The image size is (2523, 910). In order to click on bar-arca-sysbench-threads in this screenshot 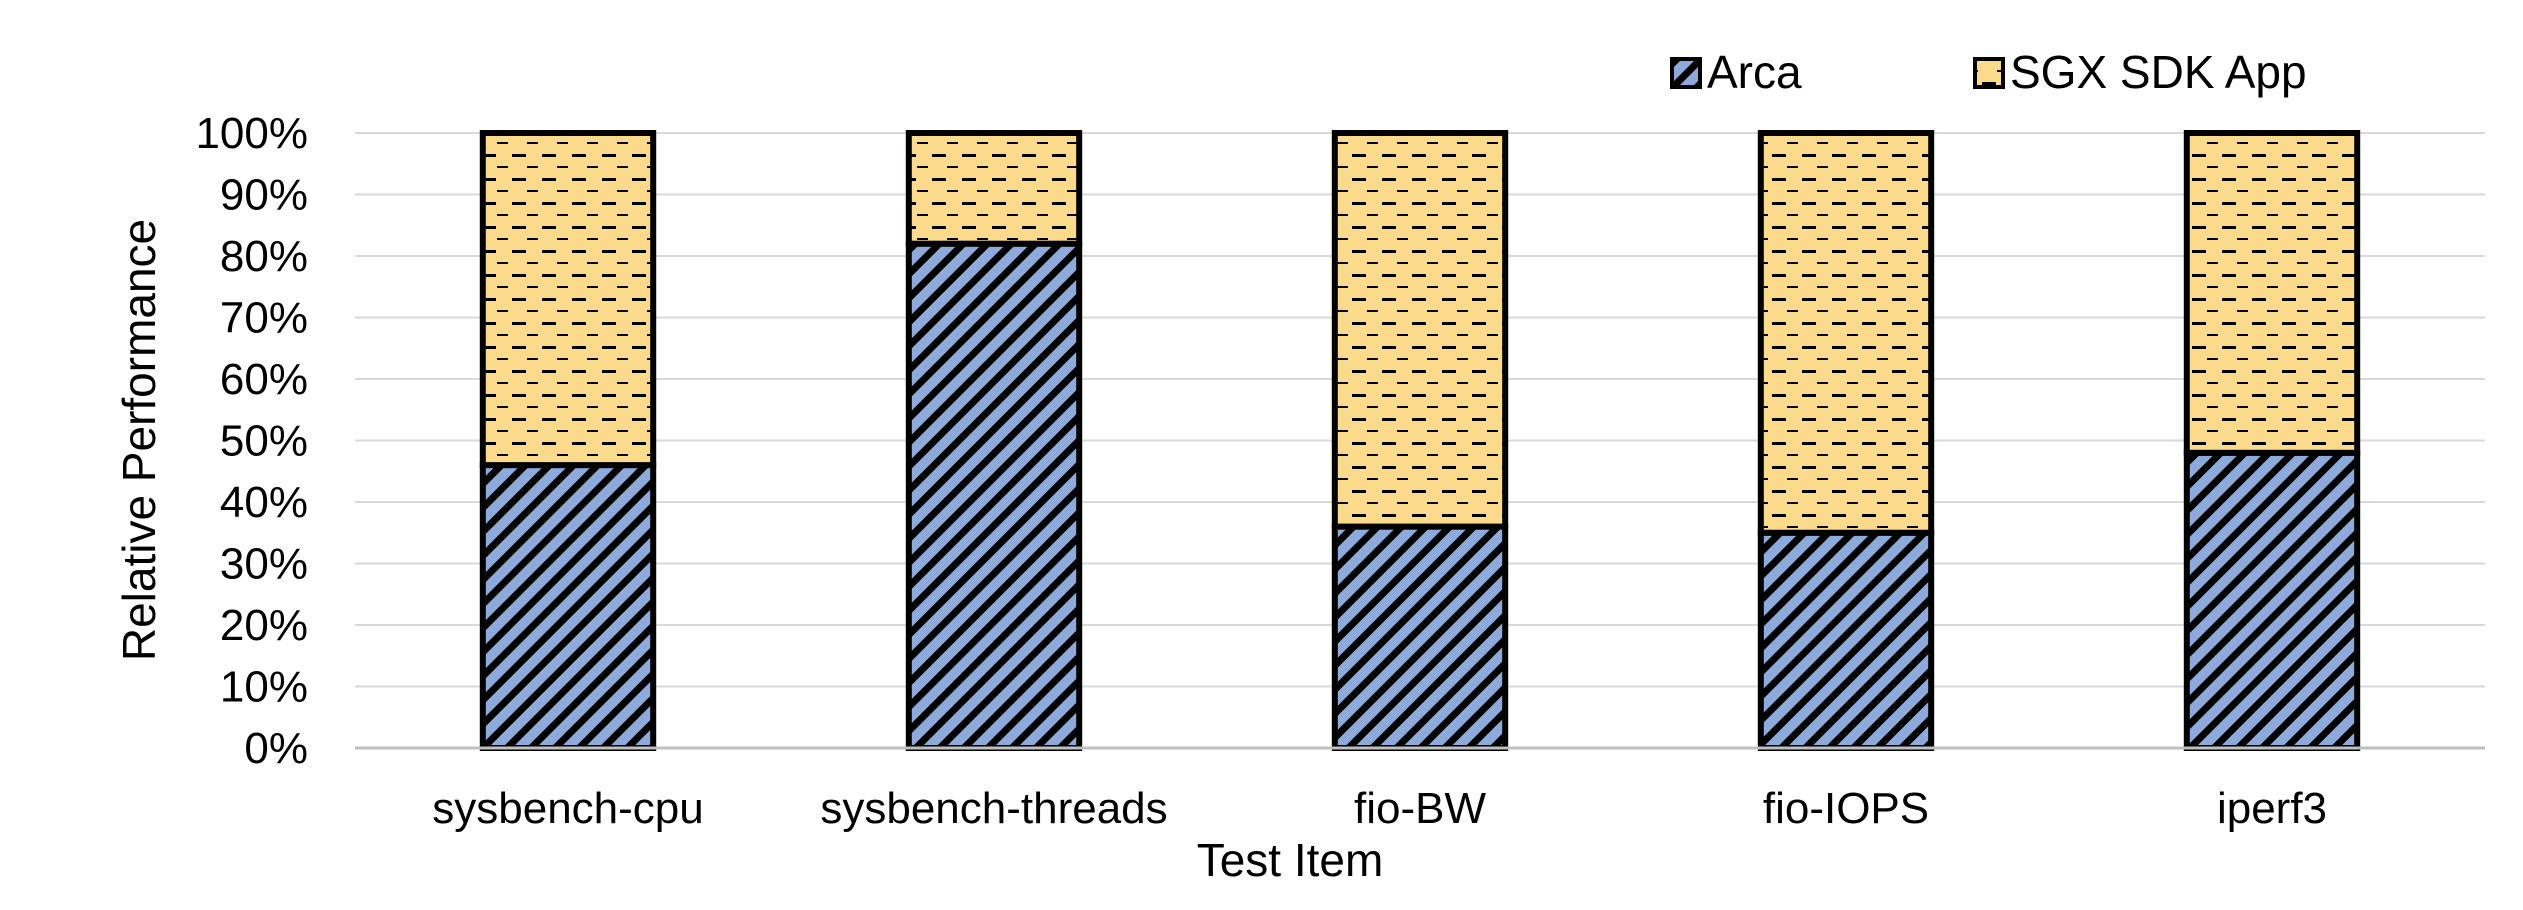, I will do `click(994, 495)`.